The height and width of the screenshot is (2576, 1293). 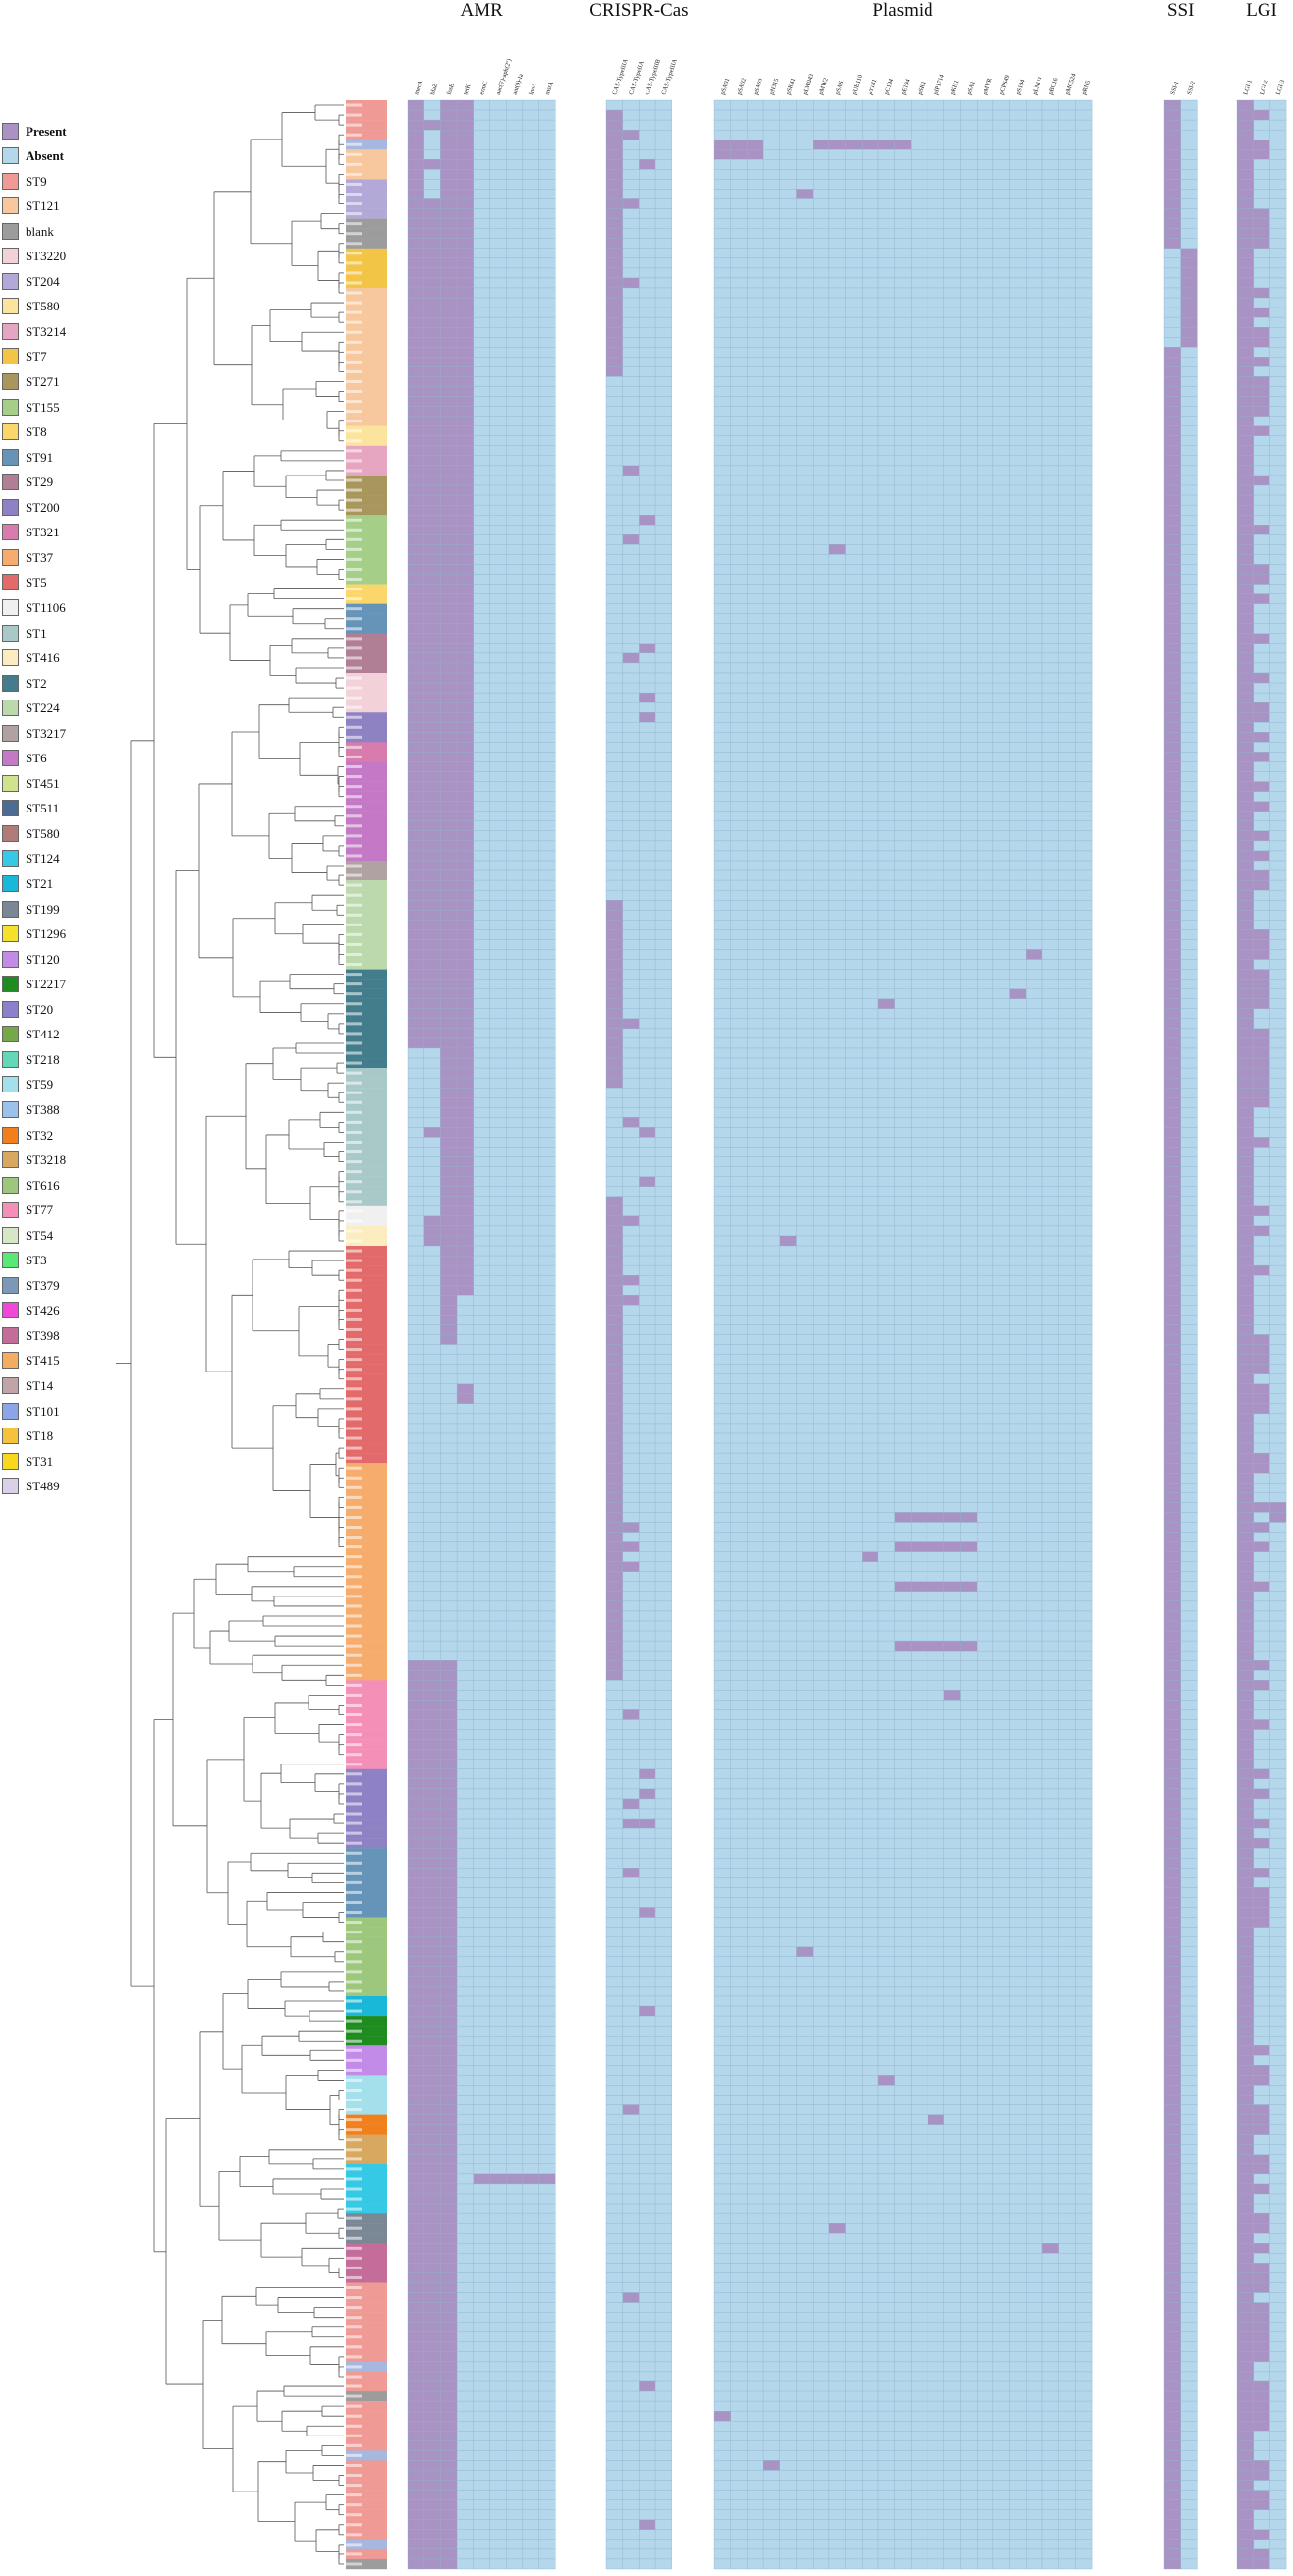 What do you see at coordinates (40, 1084) in the screenshot?
I see `legend-label: ST59` at bounding box center [40, 1084].